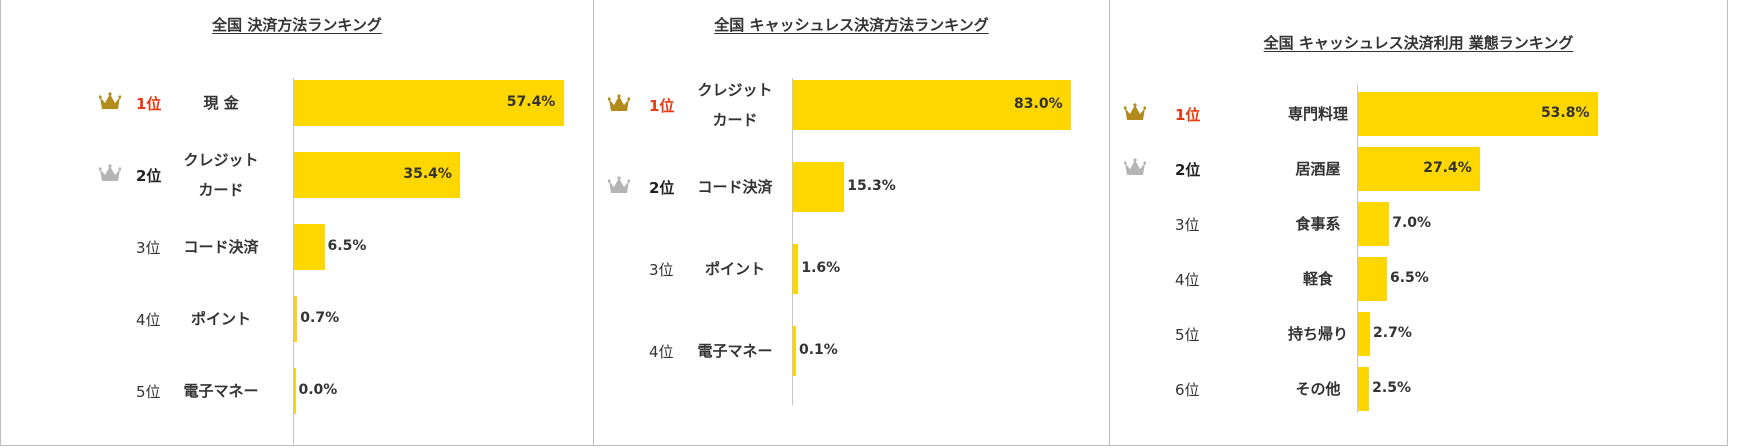 Image resolution: width=1738 pixels, height=448 pixels. I want to click on data-label-1: 57.4%, so click(531, 102).